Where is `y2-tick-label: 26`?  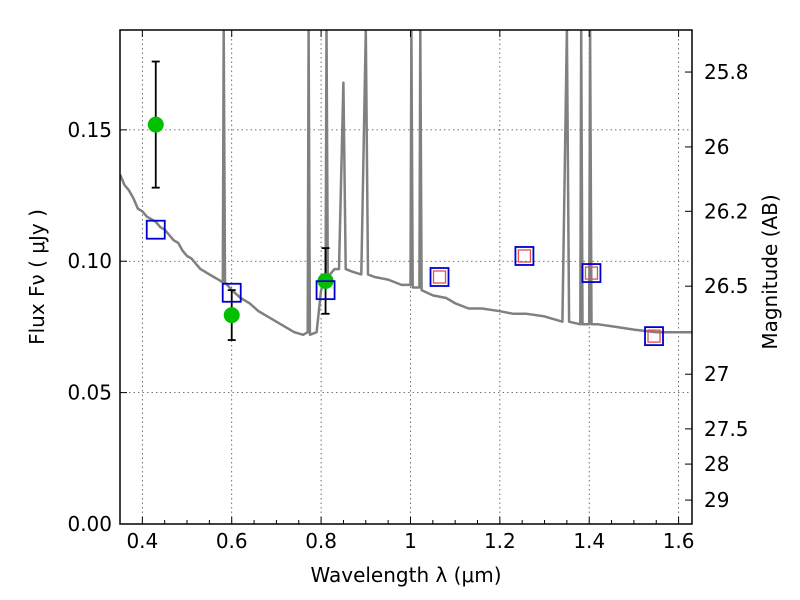
y2-tick-label: 26 is located at coordinates (716, 147).